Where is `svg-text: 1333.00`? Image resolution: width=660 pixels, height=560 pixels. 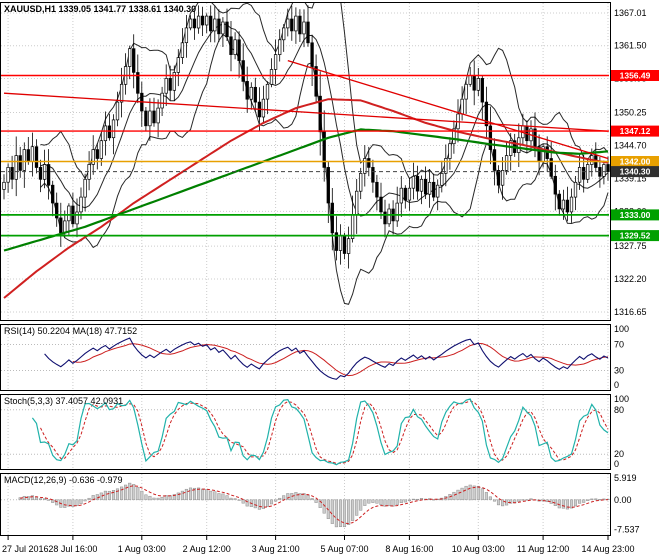 svg-text: 1333.00 is located at coordinates (635, 215).